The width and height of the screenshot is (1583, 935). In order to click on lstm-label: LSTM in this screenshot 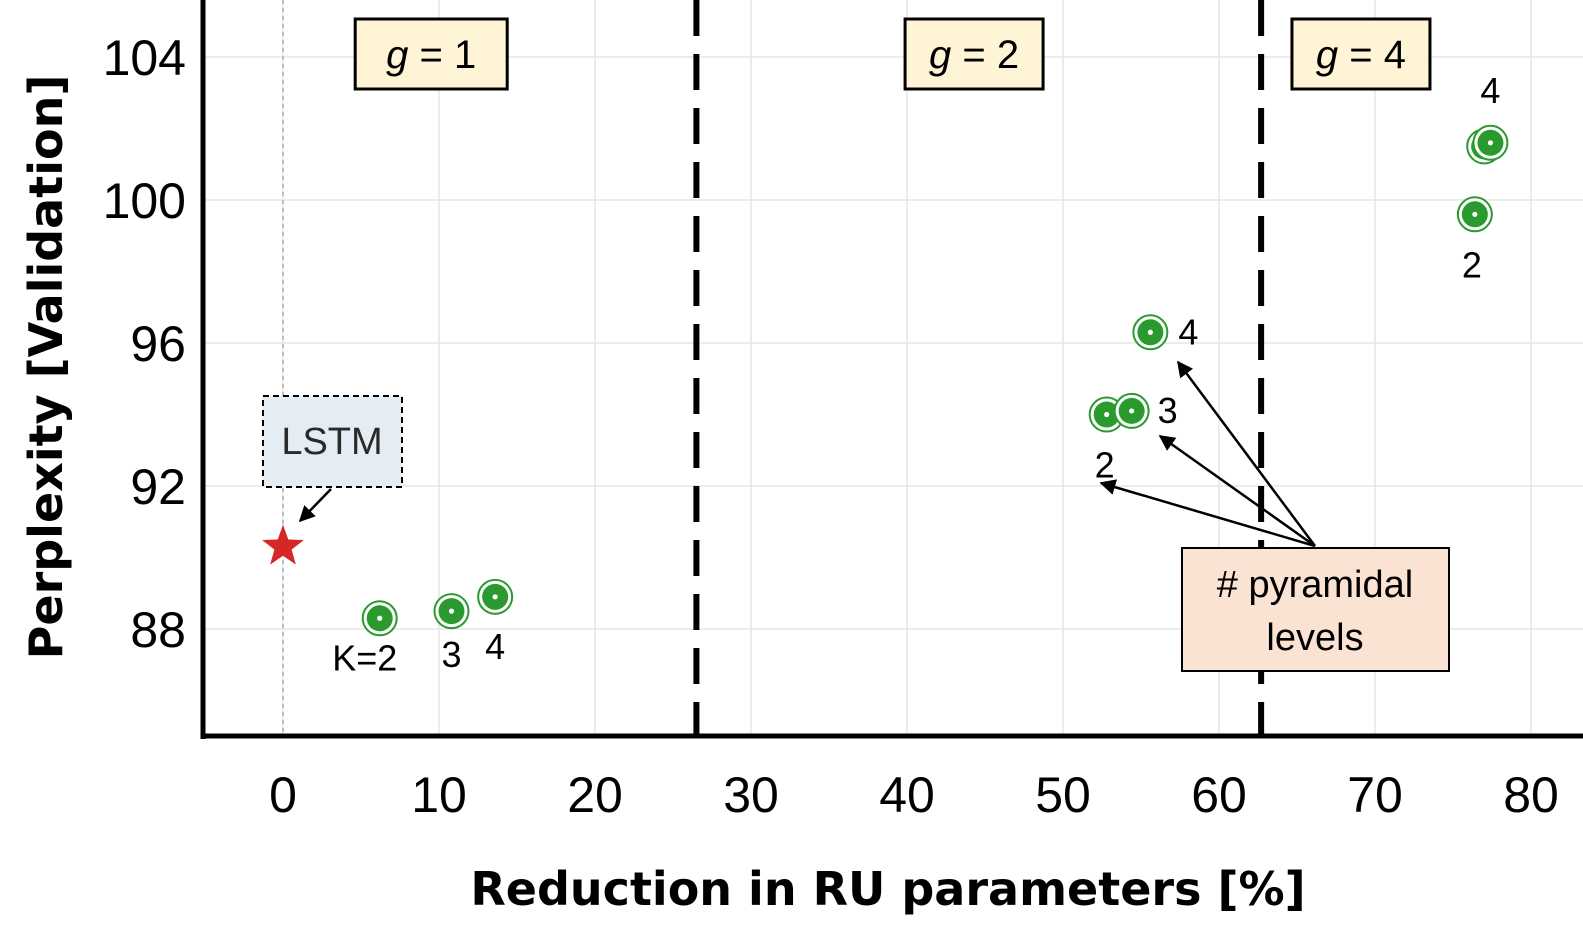, I will do `click(331, 442)`.